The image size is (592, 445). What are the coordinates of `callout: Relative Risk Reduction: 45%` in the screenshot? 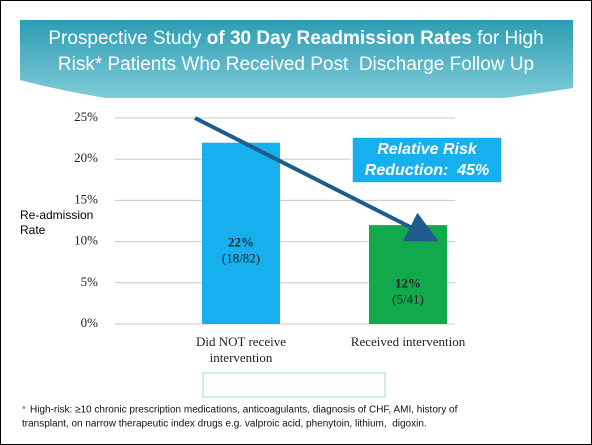 It's located at (427, 160).